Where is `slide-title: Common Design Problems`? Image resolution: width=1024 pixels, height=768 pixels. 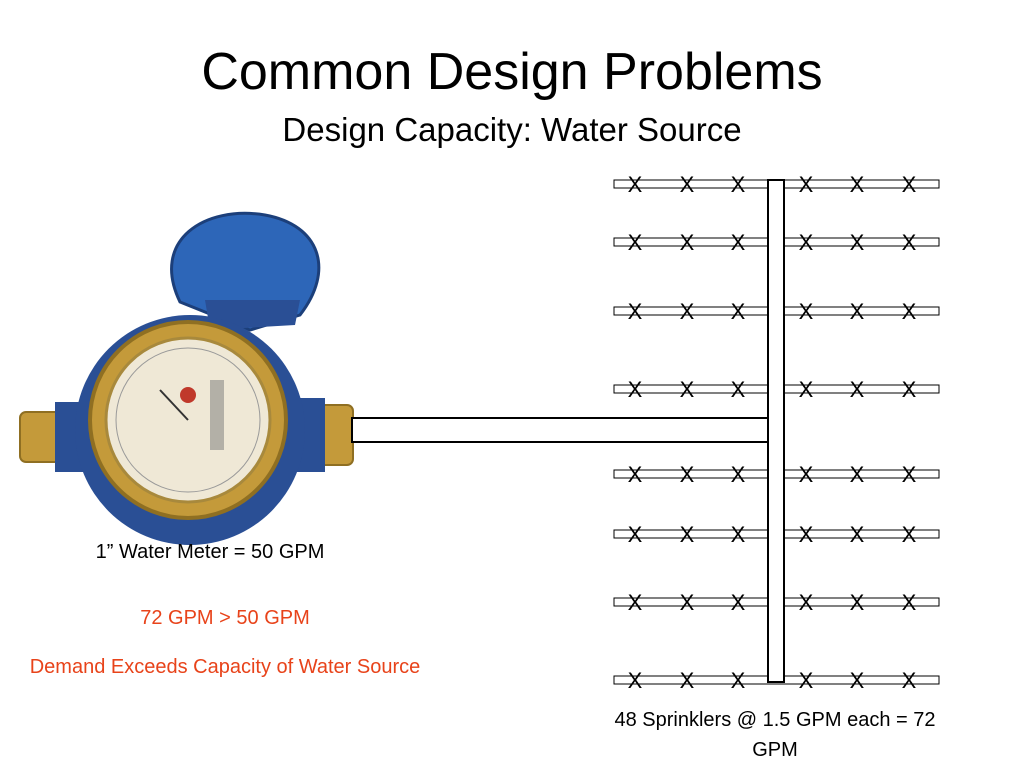 slide-title: Common Design Problems is located at coordinates (512, 72).